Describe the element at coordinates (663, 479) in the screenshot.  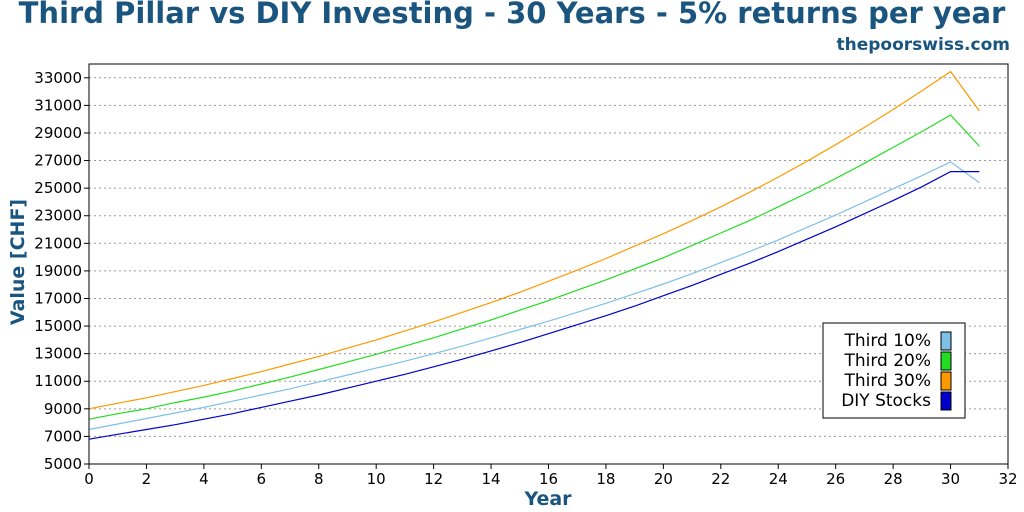
I see `x-tick-label: 20` at that location.